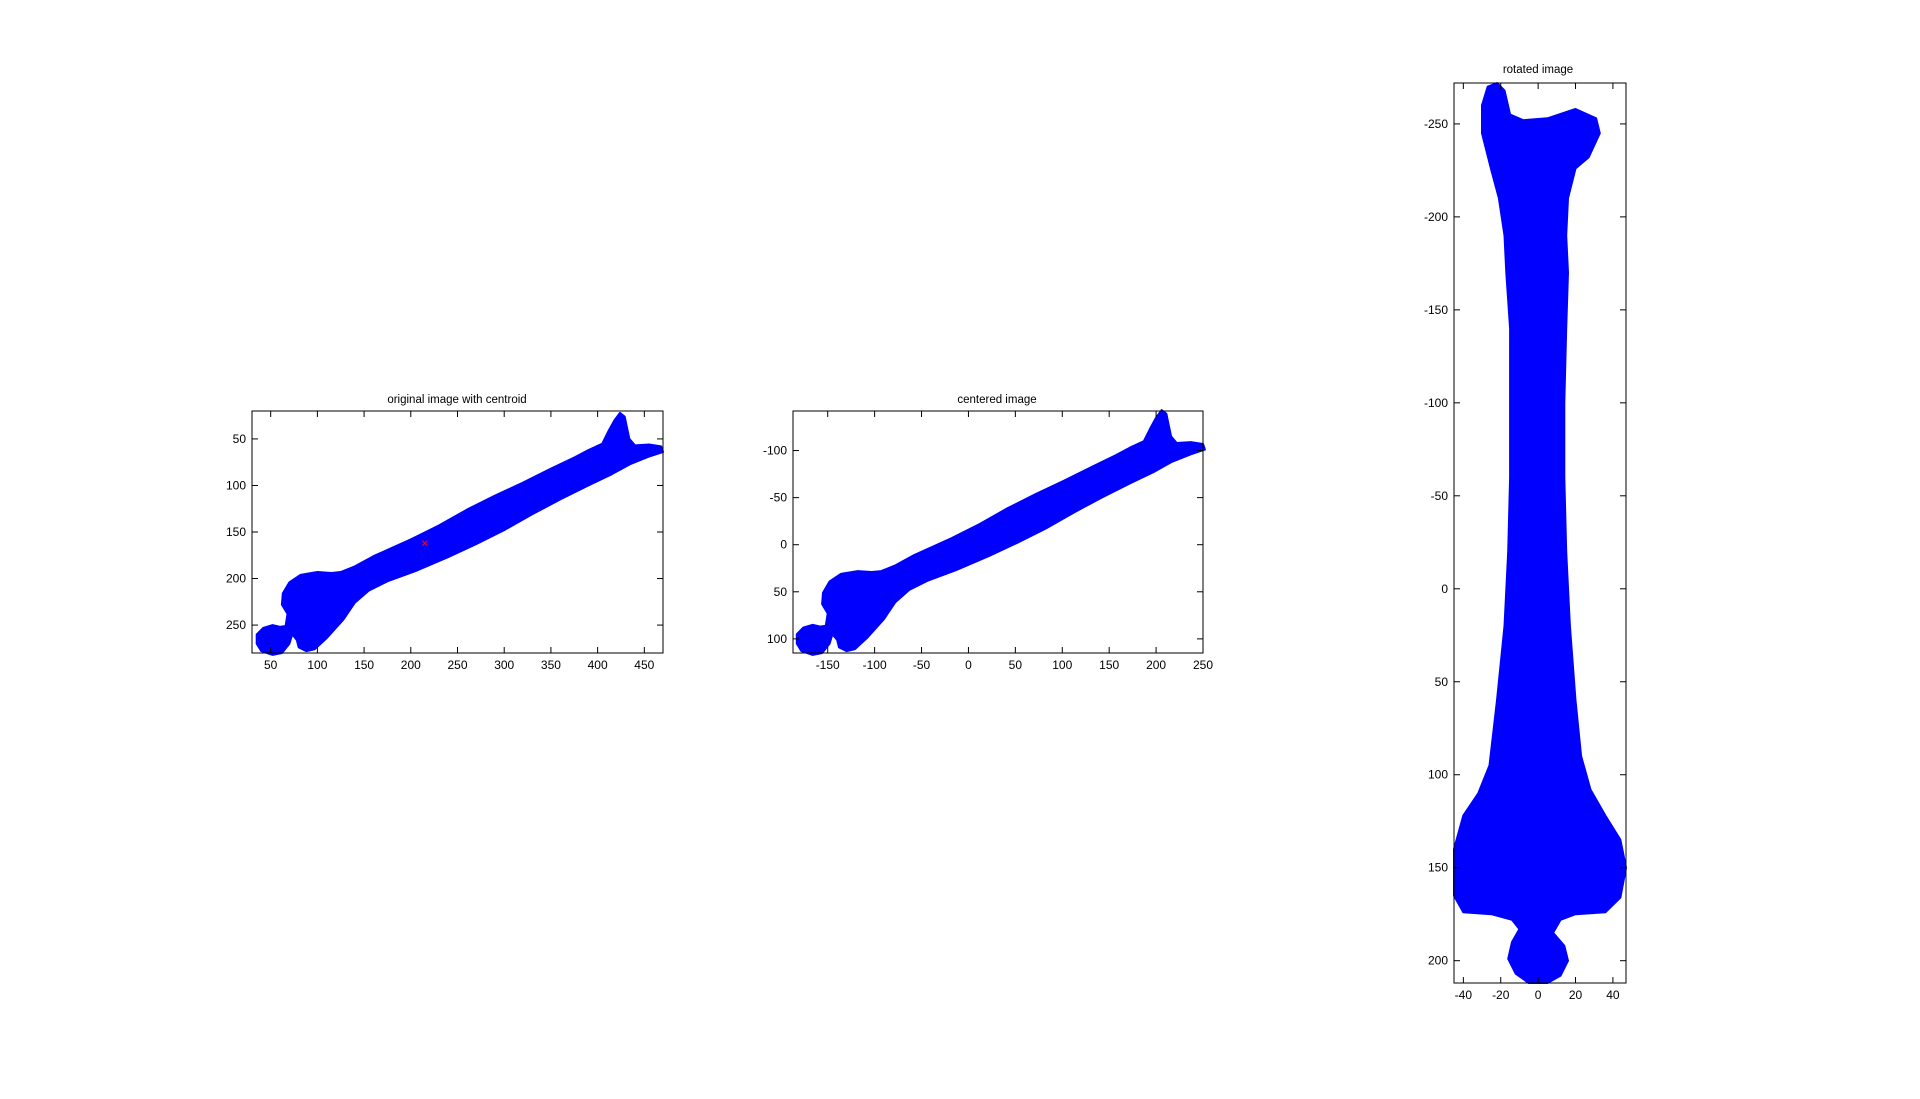 The height and width of the screenshot is (1099, 1920). Describe the element at coordinates (875, 665) in the screenshot. I see `x-tick-label: -100` at that location.